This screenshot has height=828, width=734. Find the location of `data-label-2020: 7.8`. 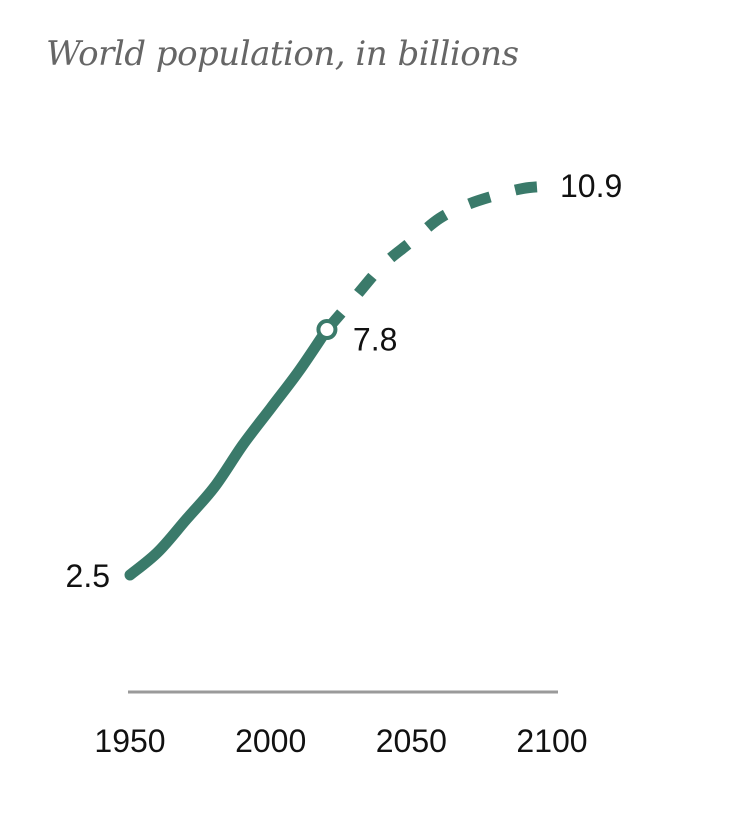

data-label-2020: 7.8 is located at coordinates (375, 340).